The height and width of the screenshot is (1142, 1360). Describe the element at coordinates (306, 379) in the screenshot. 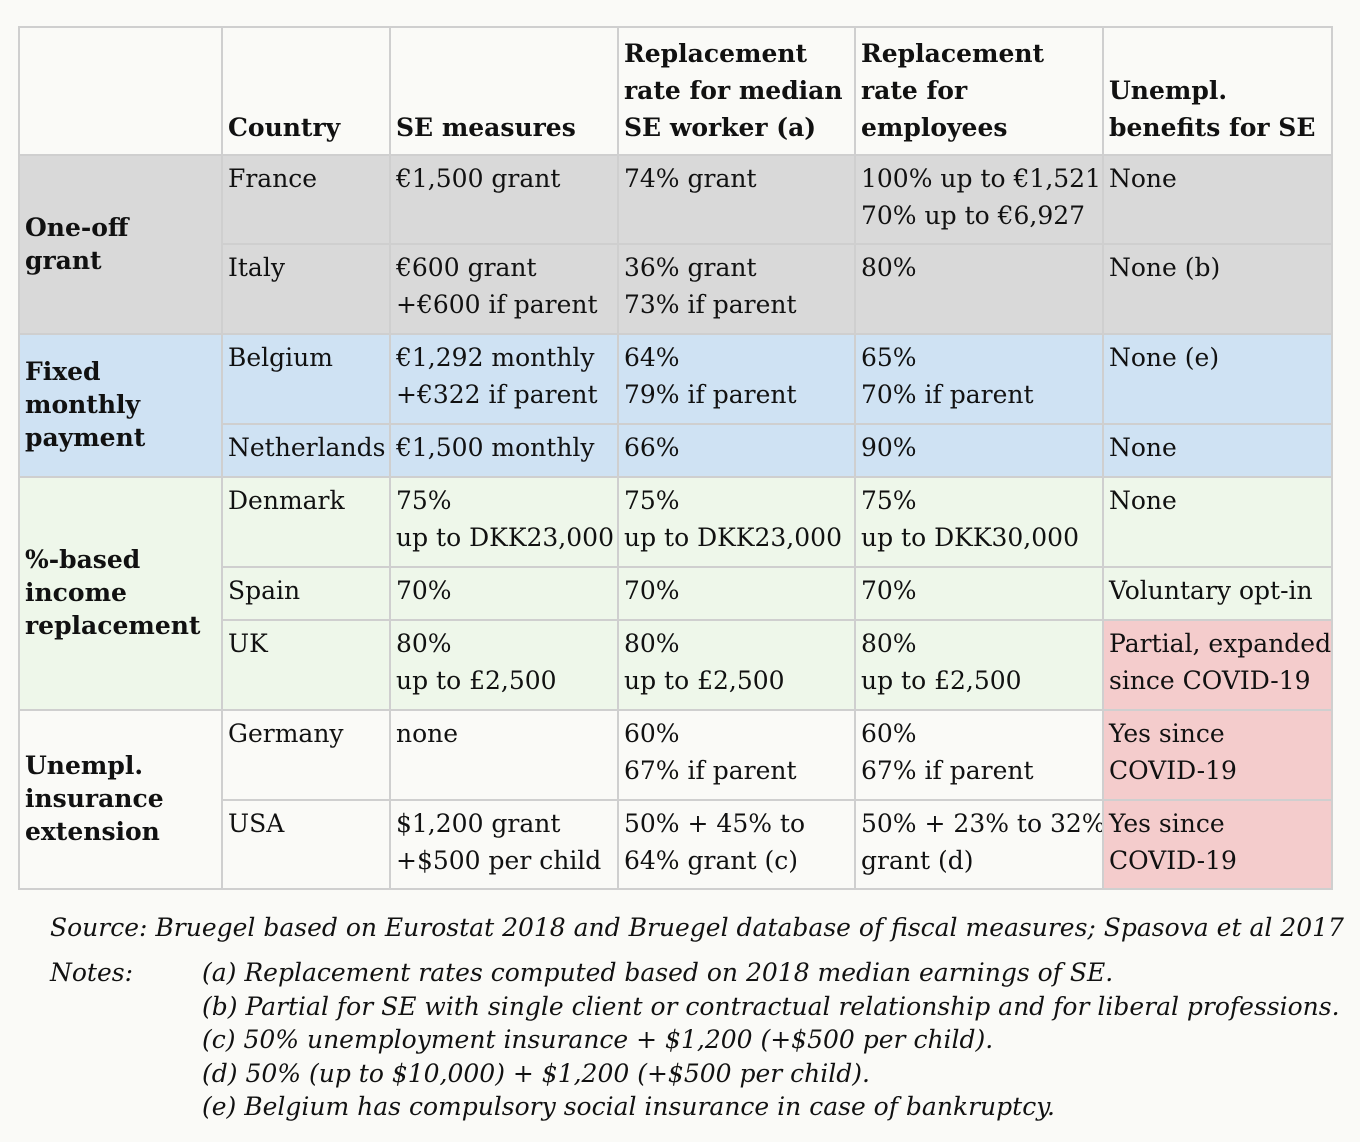

I see `country-cell: Belgium` at that location.